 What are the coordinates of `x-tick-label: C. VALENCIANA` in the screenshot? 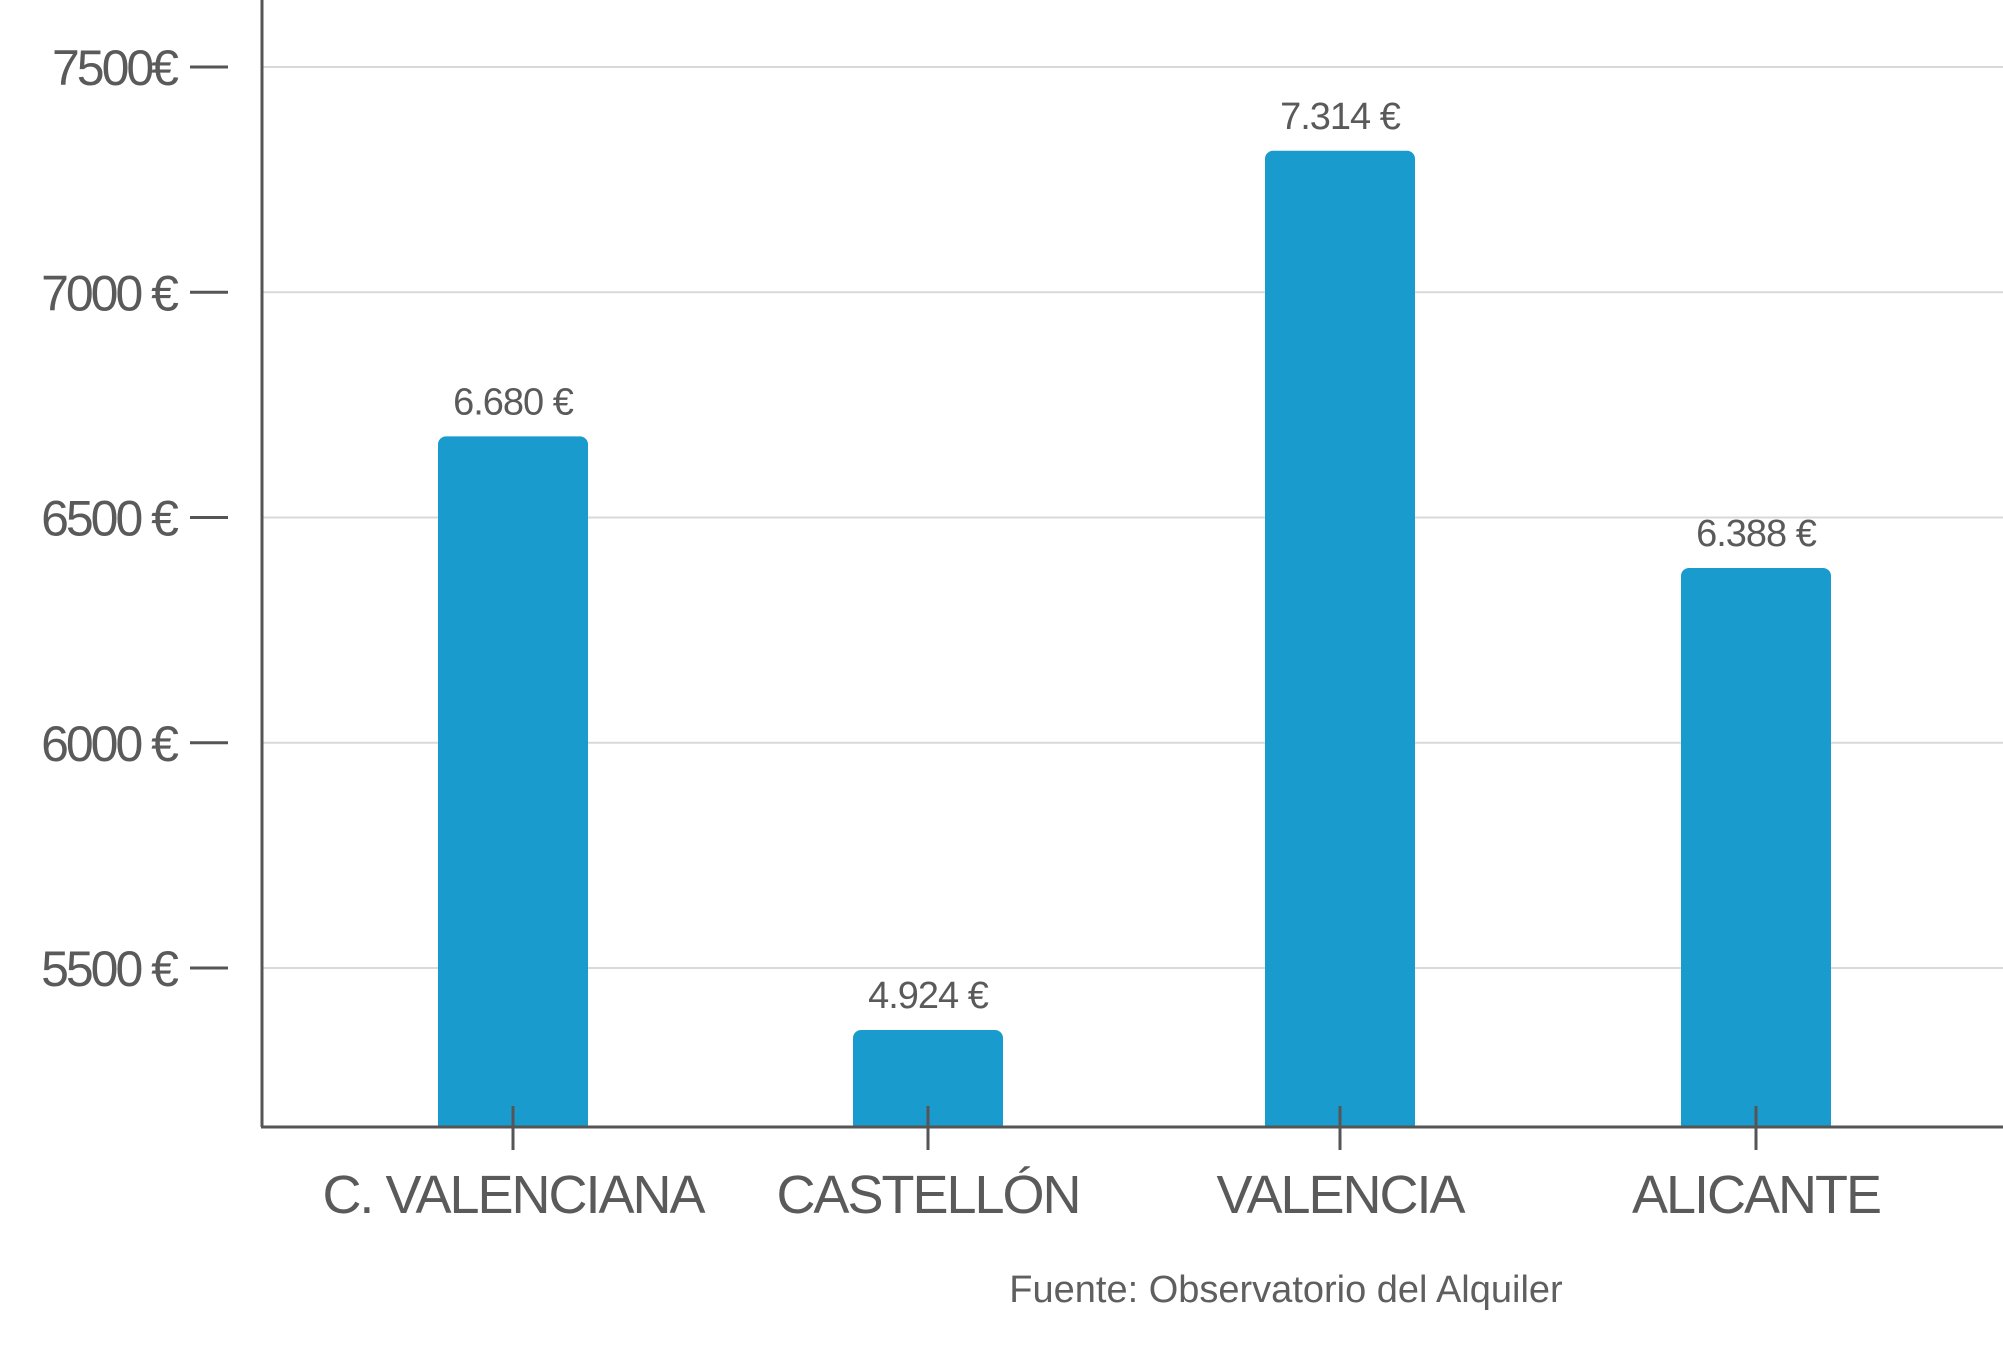 It's located at (513, 1195).